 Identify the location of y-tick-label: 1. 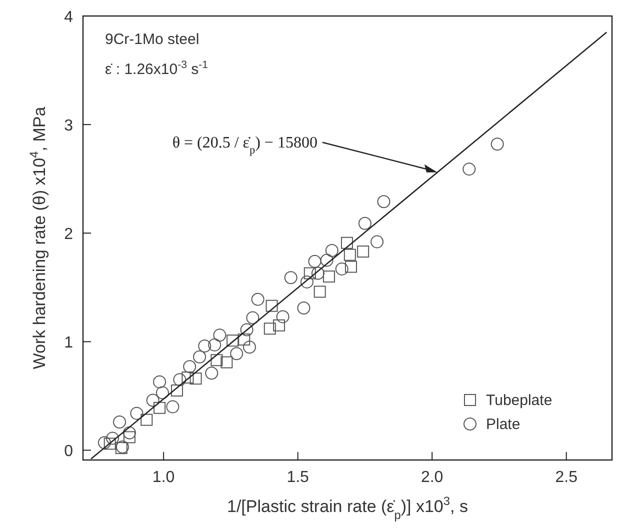
(69, 343).